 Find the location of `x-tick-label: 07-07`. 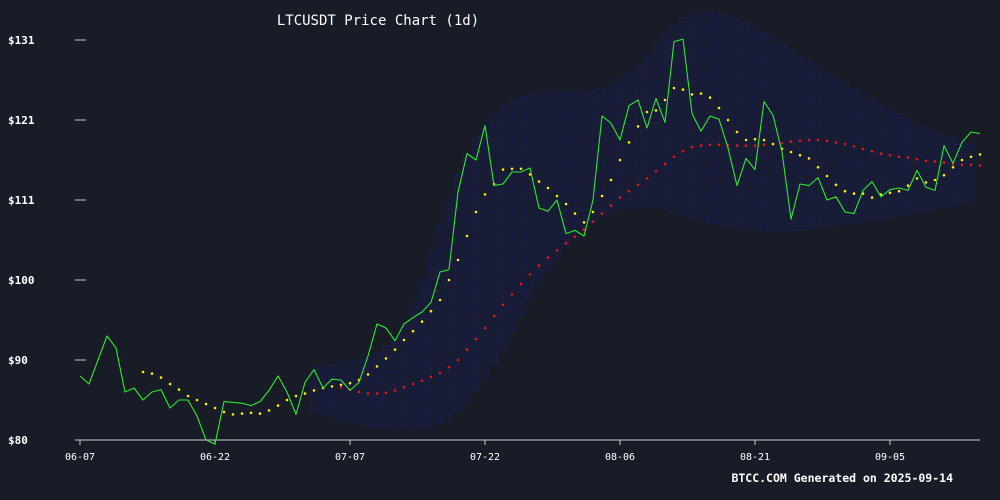

x-tick-label: 07-07 is located at coordinates (350, 457).